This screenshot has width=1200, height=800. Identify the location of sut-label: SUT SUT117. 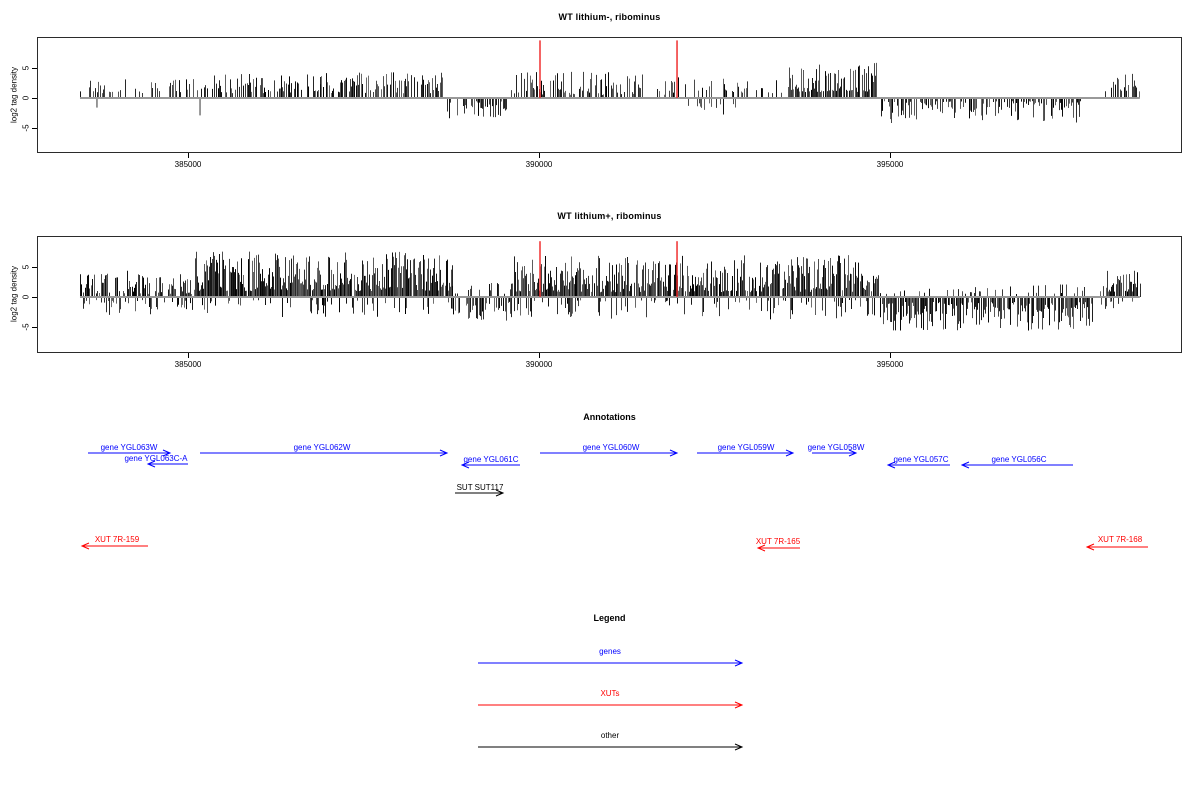
(480, 487).